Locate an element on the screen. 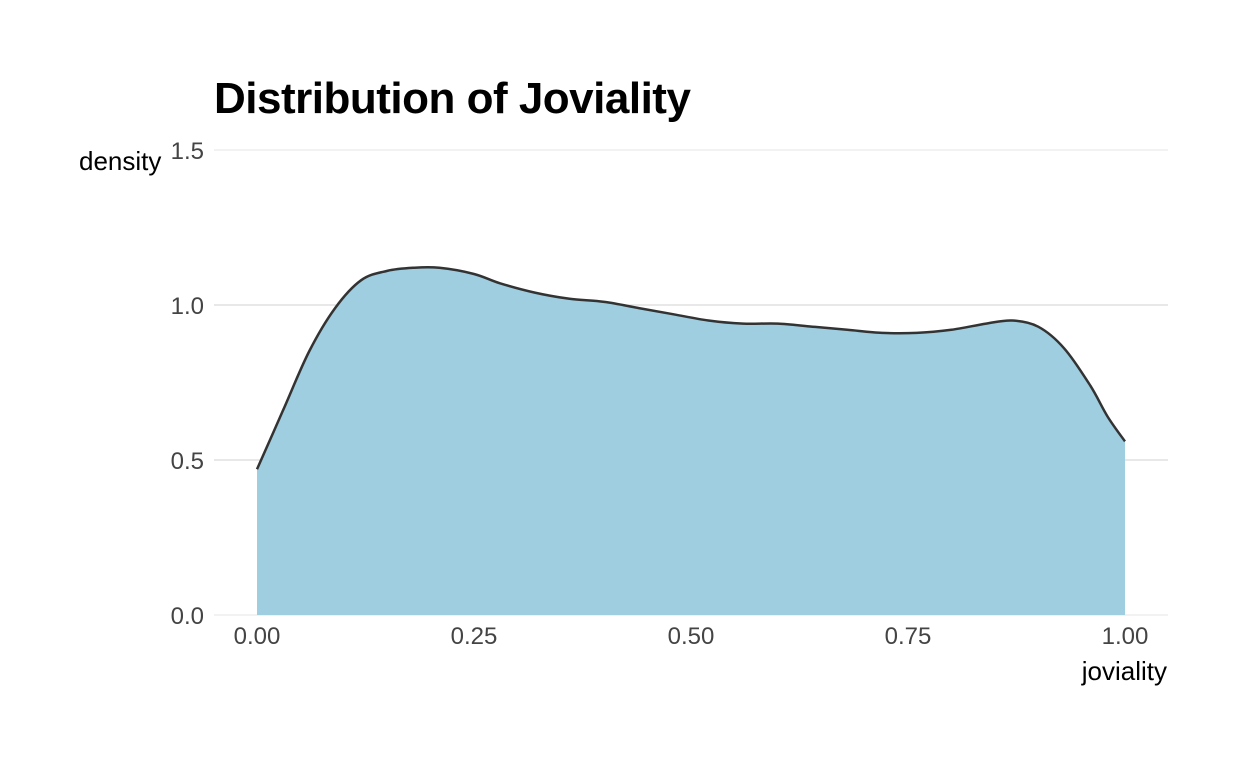  x-tick-label: 1.00 is located at coordinates (1125, 636).